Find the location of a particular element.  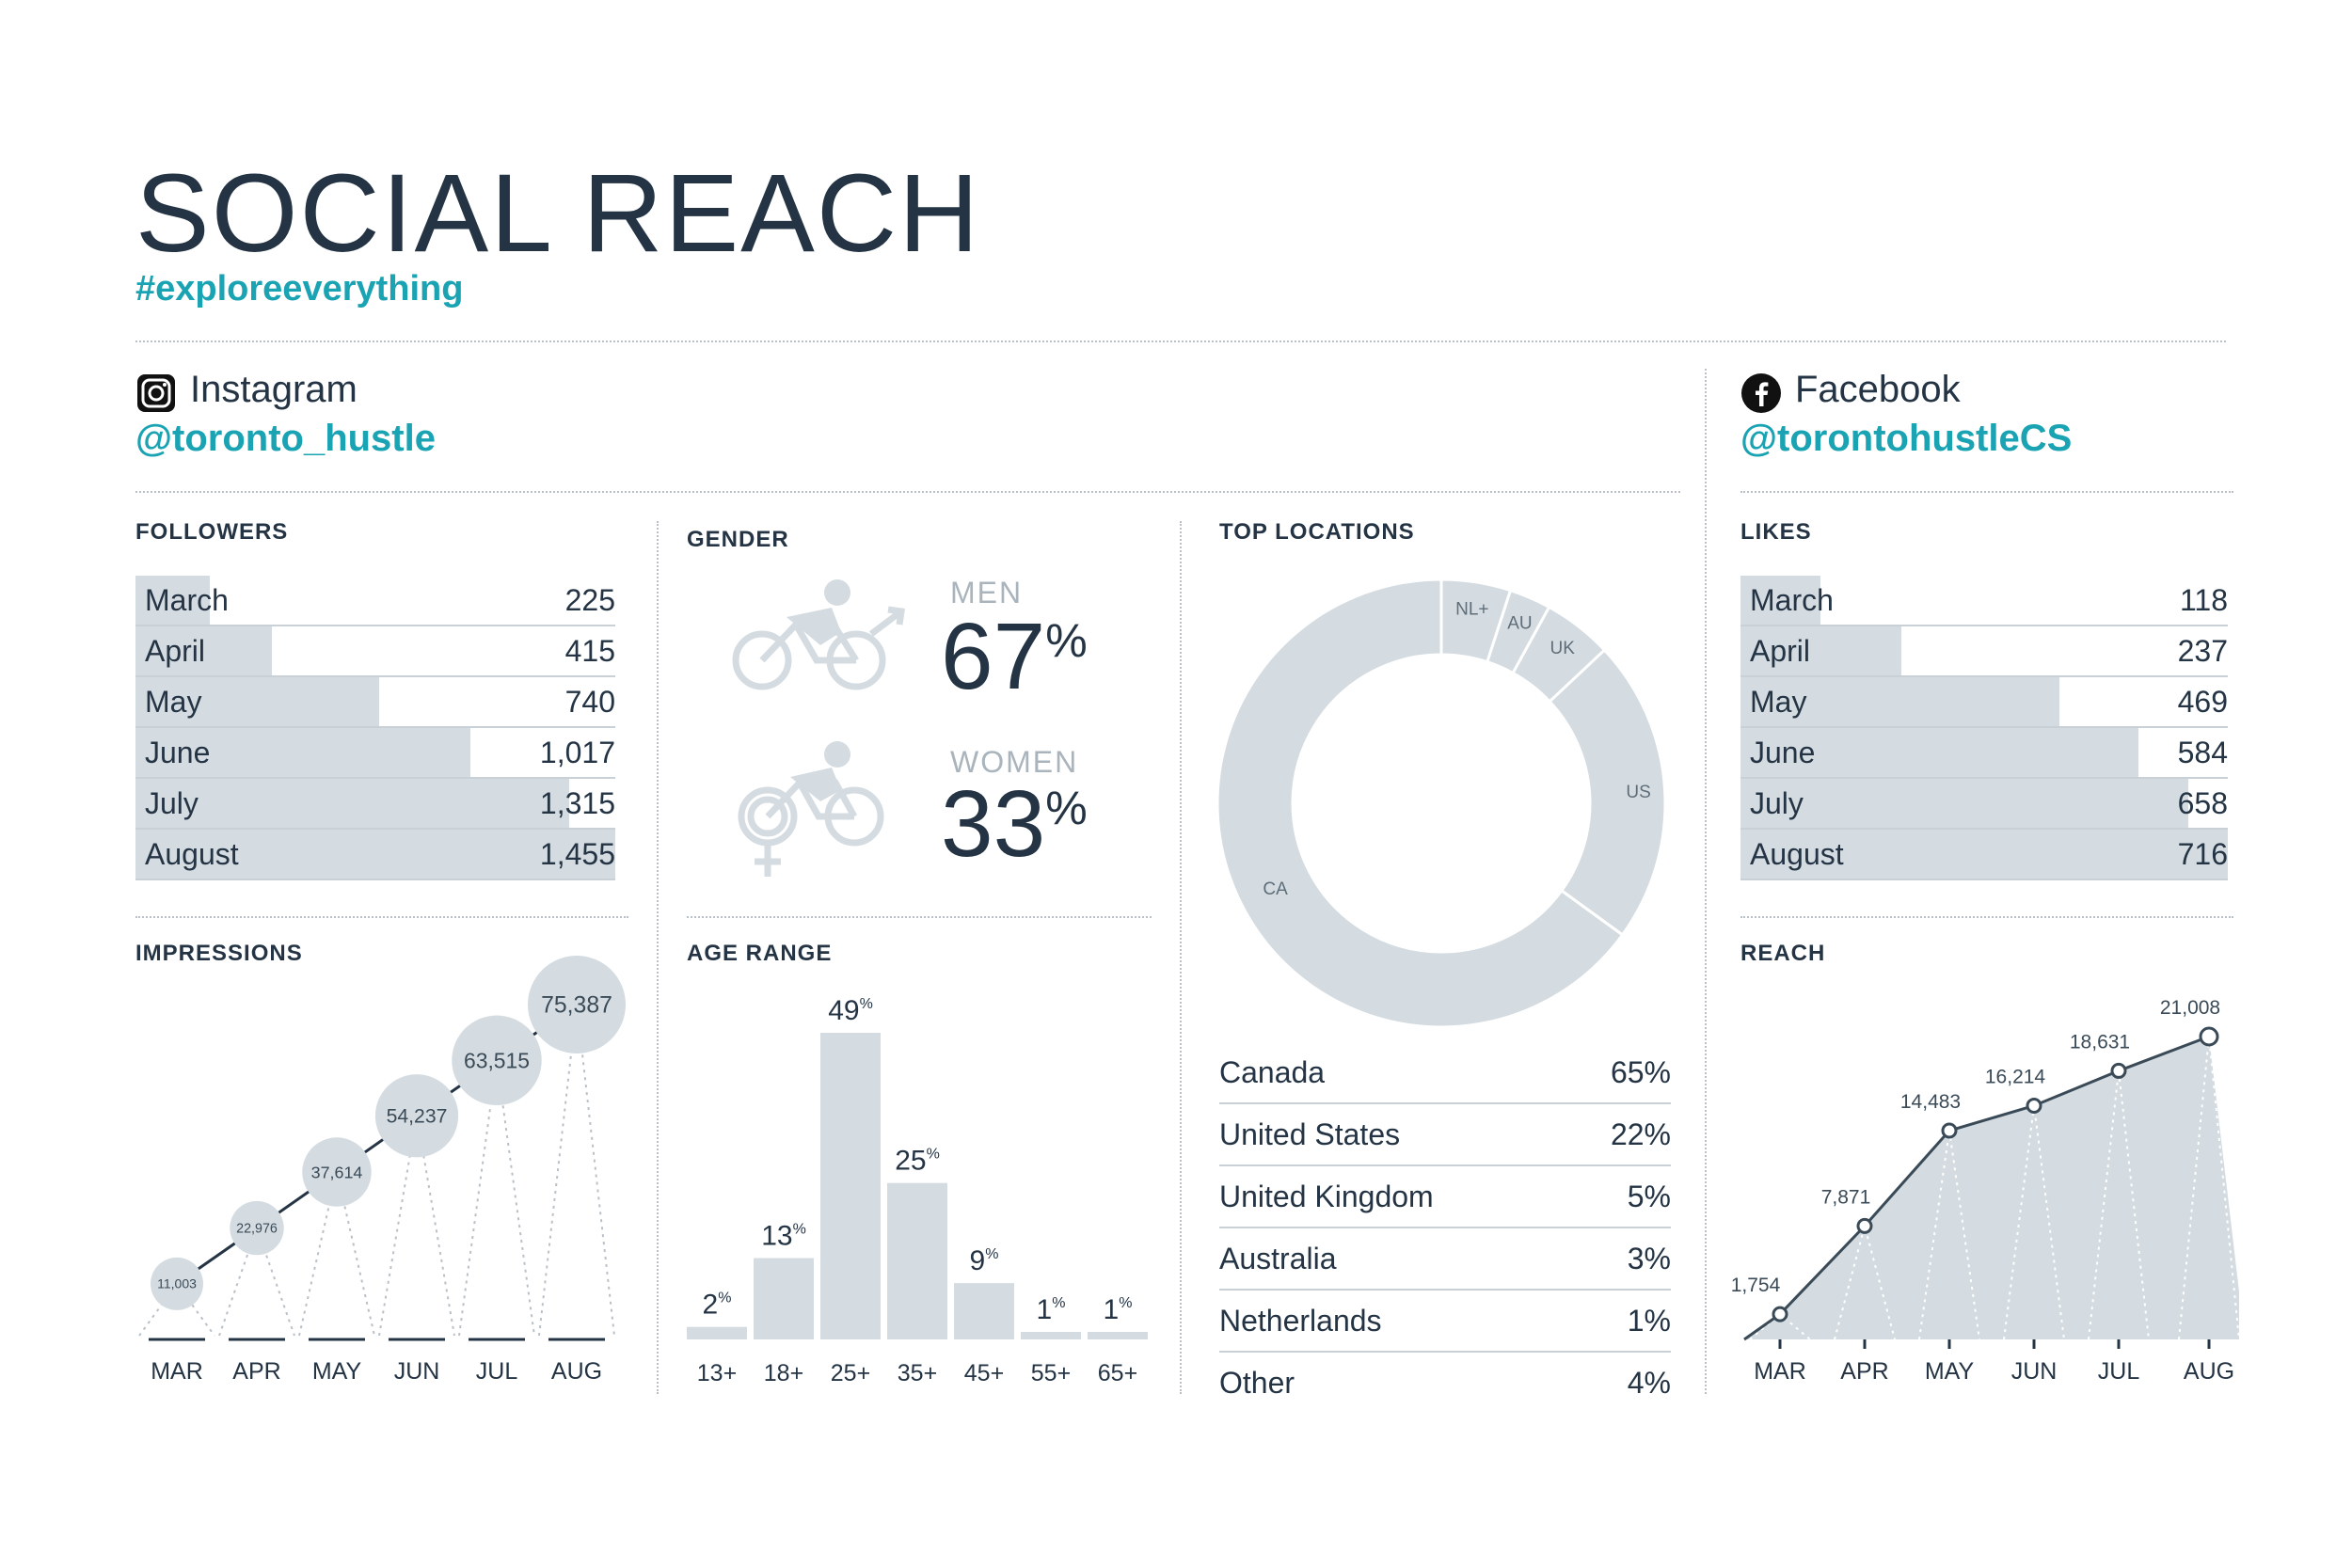

followers-month-label: March is located at coordinates (187, 600).